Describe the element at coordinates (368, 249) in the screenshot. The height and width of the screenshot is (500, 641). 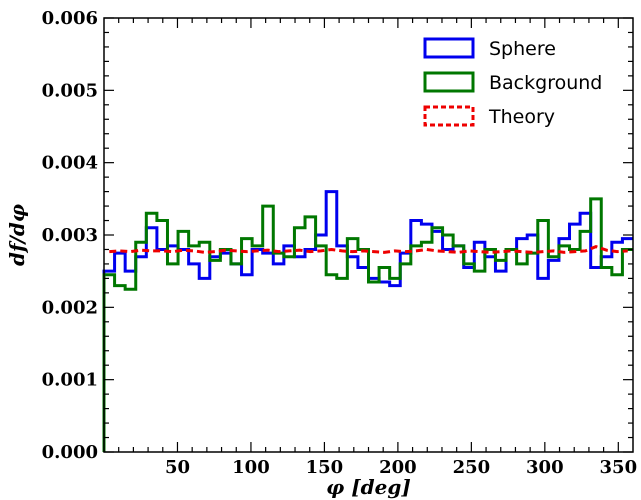
I see `series-theory` at that location.